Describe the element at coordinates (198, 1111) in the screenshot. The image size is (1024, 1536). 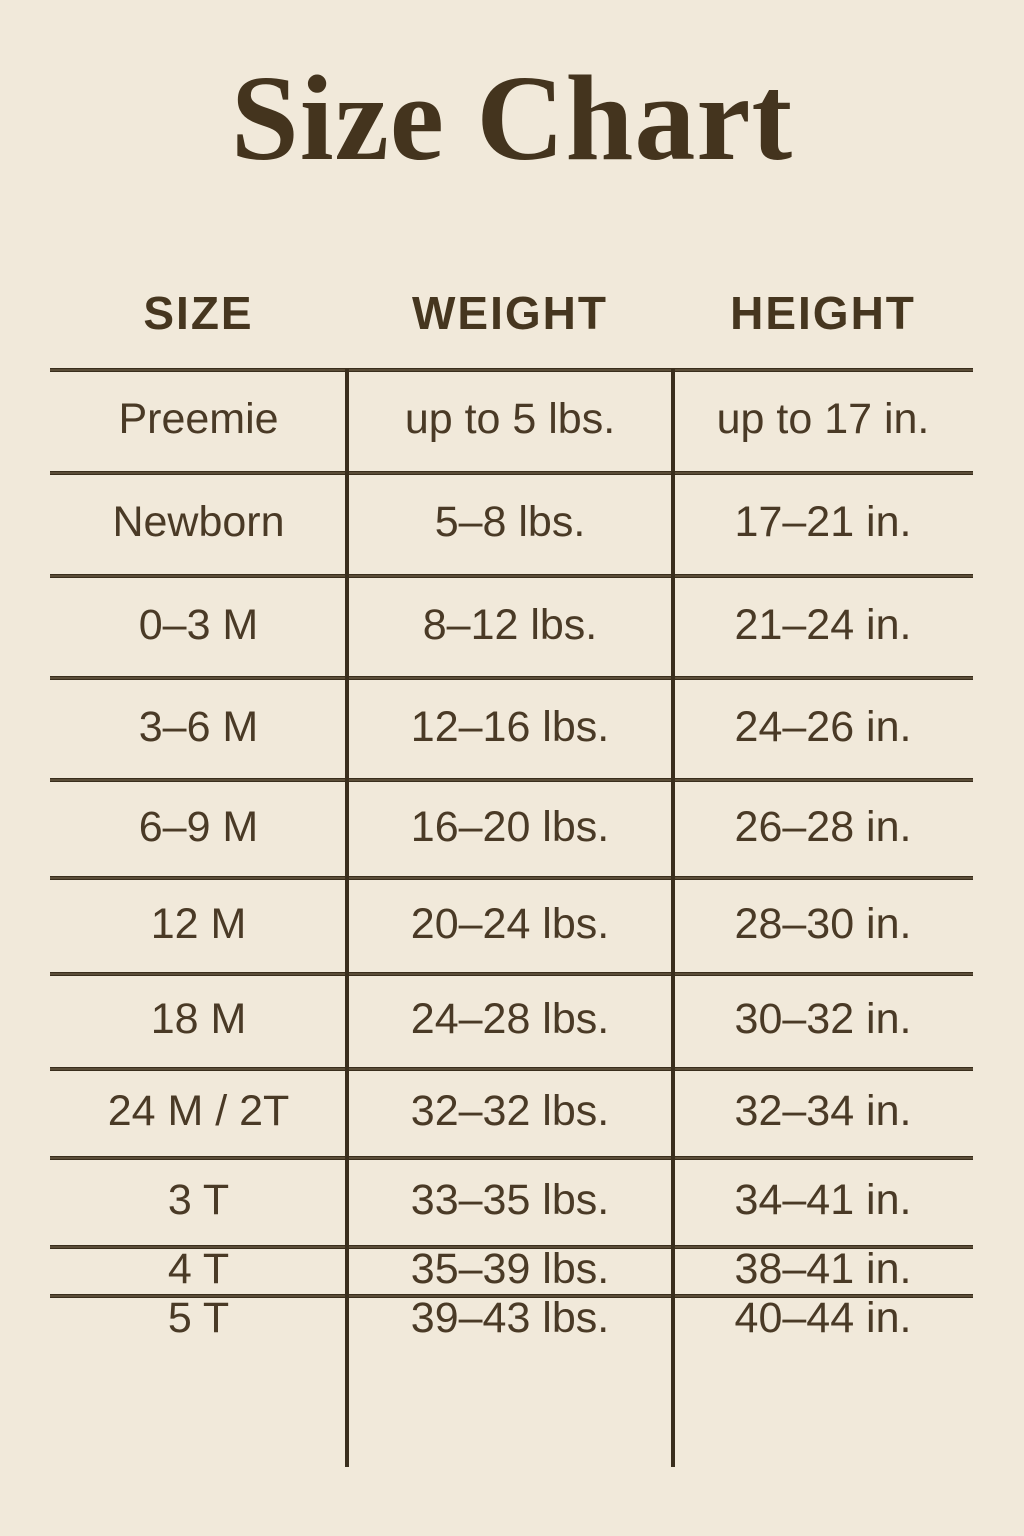
I see `size-cell: 24 M / 2T` at that location.